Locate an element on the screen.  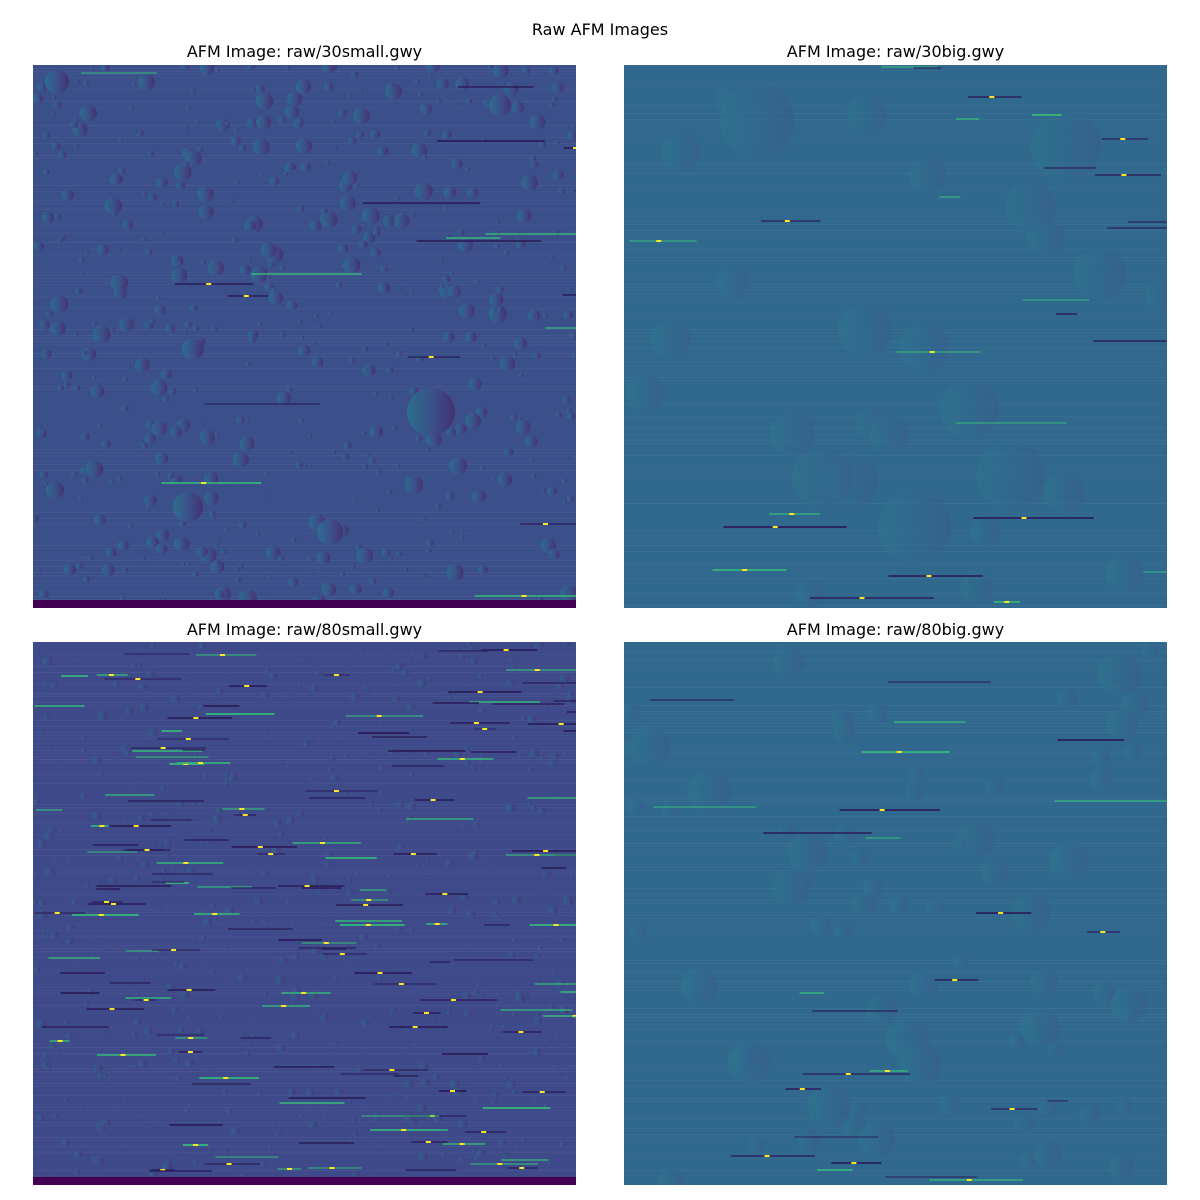
panel-title-30small: AFM Image: raw/30small.gwy is located at coordinates (304, 51).